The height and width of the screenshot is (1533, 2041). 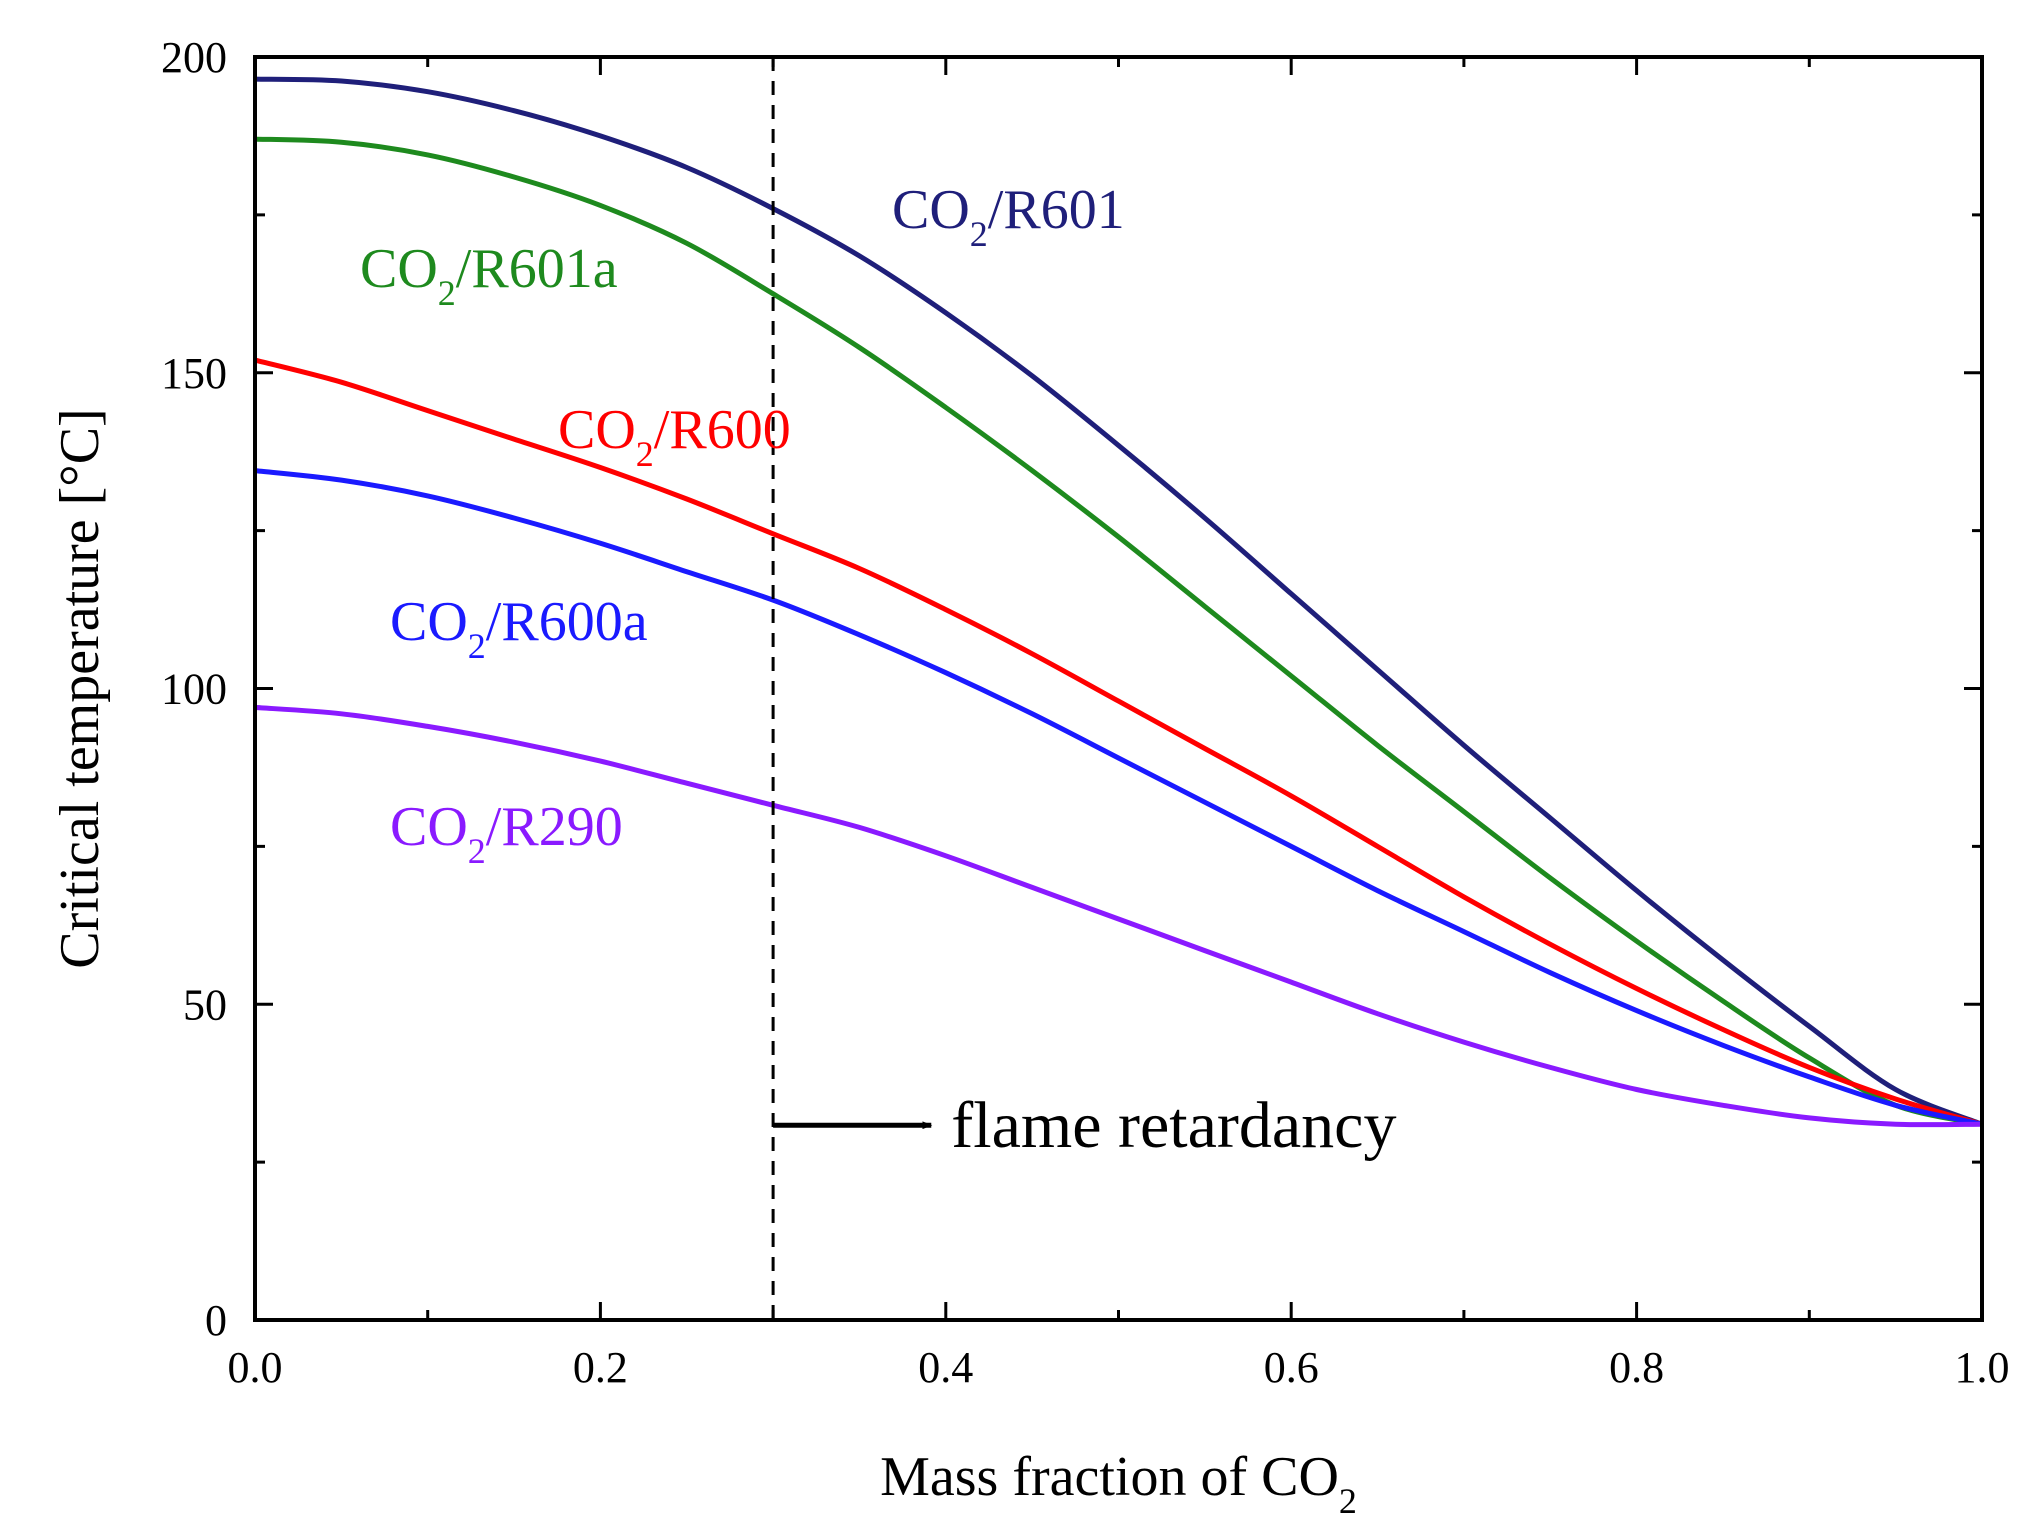 I want to click on x-tick-label: 0.8, so click(x=1636, y=1367).